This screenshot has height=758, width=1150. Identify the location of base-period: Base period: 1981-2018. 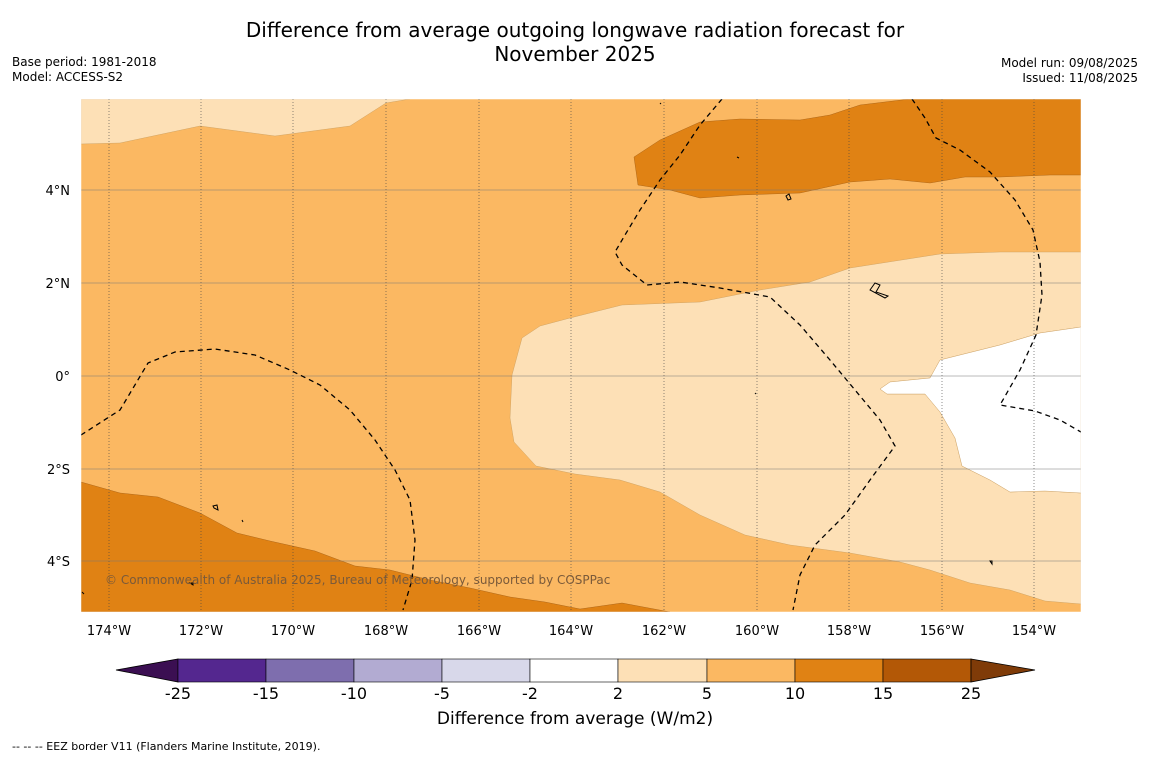
(84, 62).